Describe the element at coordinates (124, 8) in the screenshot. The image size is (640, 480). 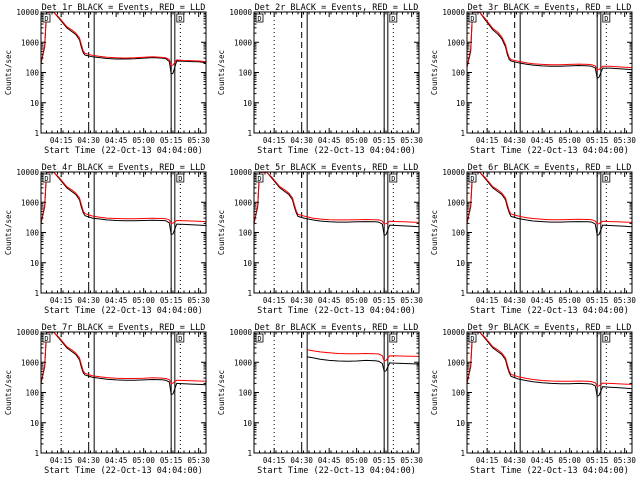
I see `panel-title: Det 1r BLACK = Events, RED = LLD` at that location.